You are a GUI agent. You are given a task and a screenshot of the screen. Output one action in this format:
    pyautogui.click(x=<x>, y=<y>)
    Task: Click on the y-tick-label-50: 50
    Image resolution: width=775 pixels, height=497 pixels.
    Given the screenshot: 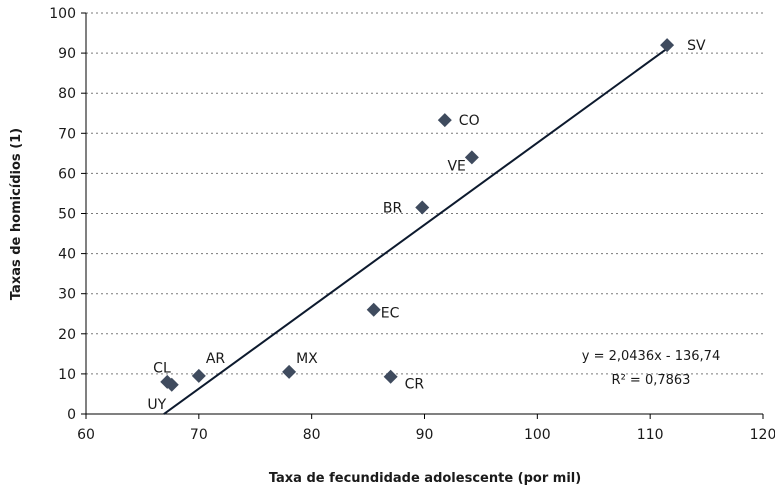 What is the action you would take?
    pyautogui.click(x=67, y=215)
    